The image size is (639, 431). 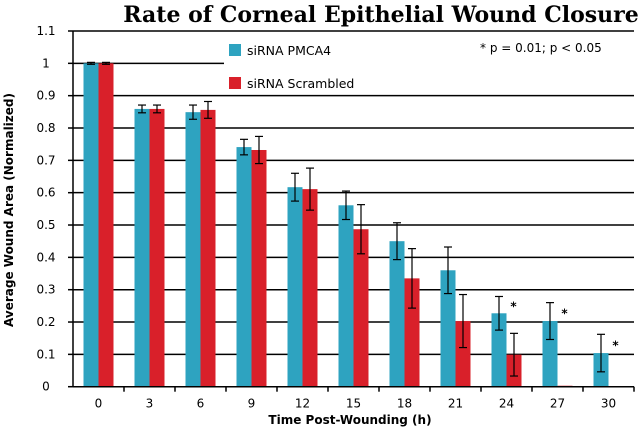 What do you see at coordinates (45, 354) in the screenshot?
I see `y-tick-label: 0.1` at bounding box center [45, 354].